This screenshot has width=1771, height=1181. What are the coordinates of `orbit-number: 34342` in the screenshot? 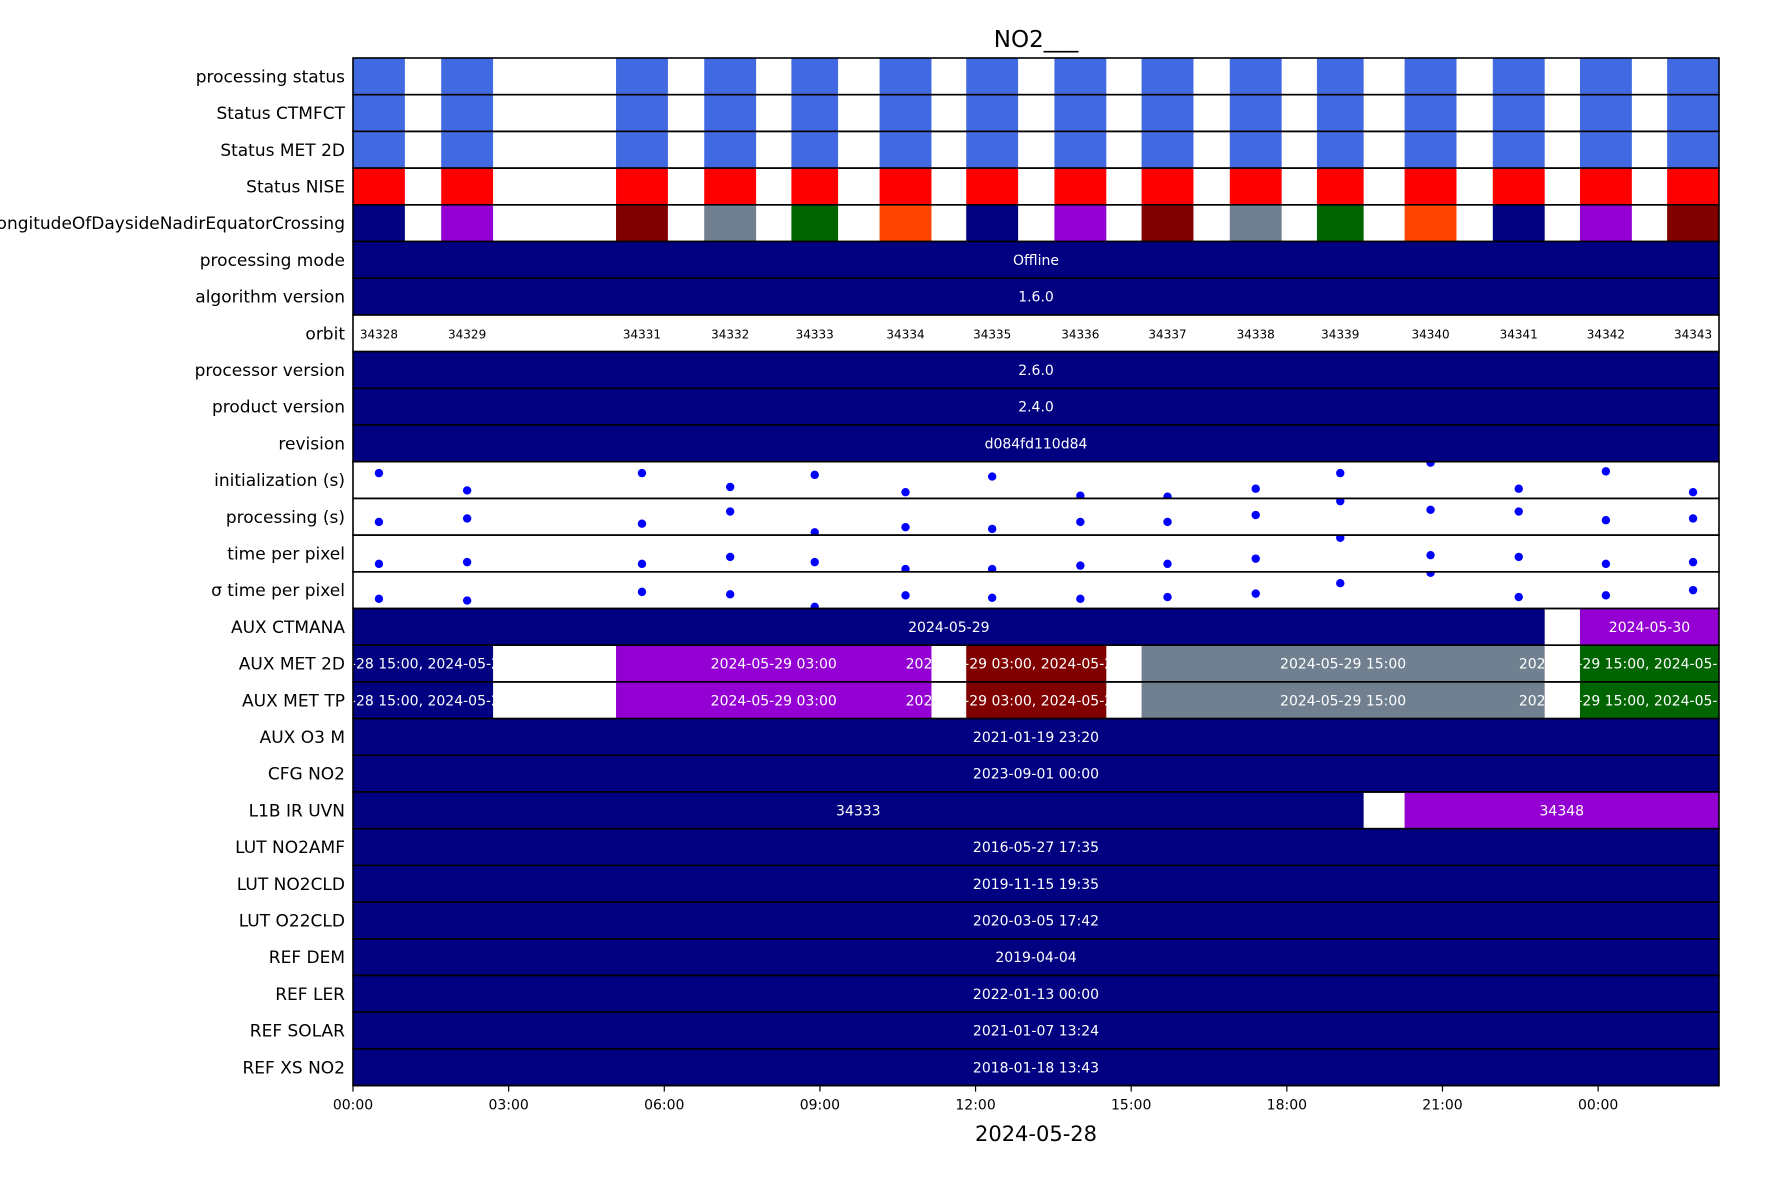 It's located at (1606, 334).